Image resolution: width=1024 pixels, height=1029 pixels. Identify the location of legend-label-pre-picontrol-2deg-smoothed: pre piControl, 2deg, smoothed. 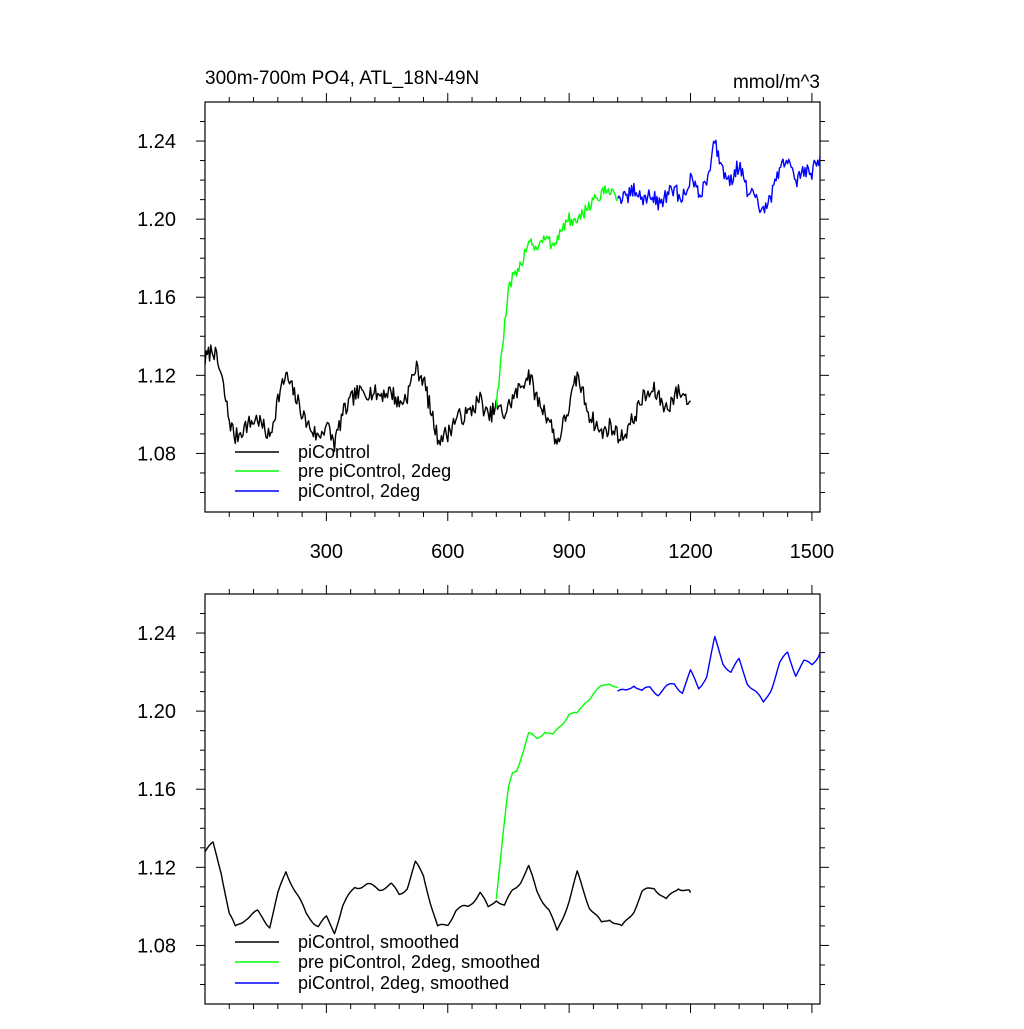
(419, 962).